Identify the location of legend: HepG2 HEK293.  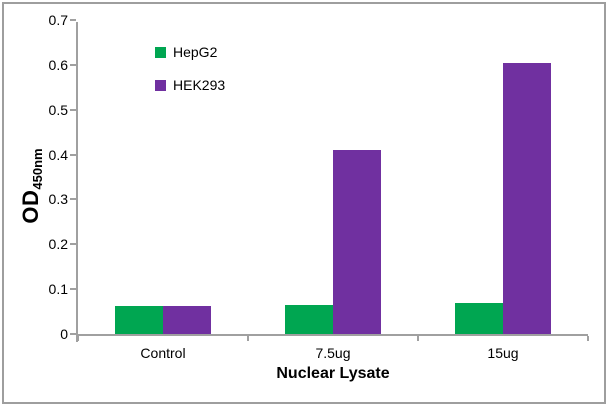
(190, 78).